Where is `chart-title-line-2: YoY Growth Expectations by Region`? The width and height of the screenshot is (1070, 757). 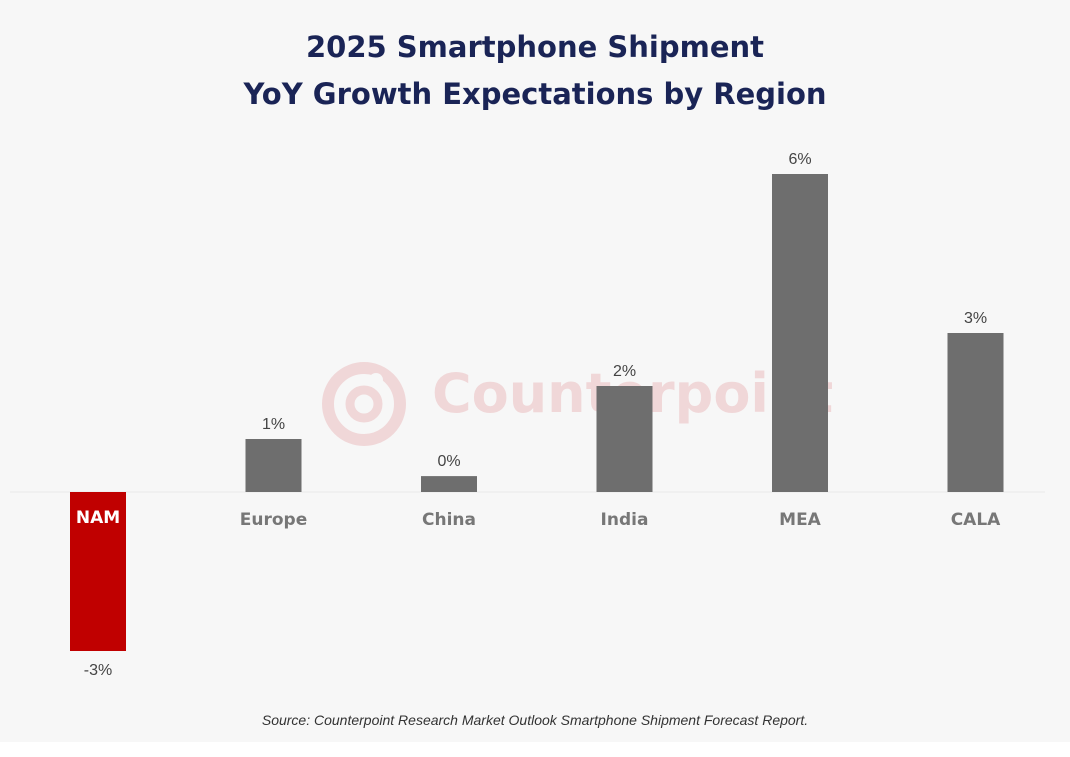 chart-title-line-2: YoY Growth Expectations by Region is located at coordinates (535, 94).